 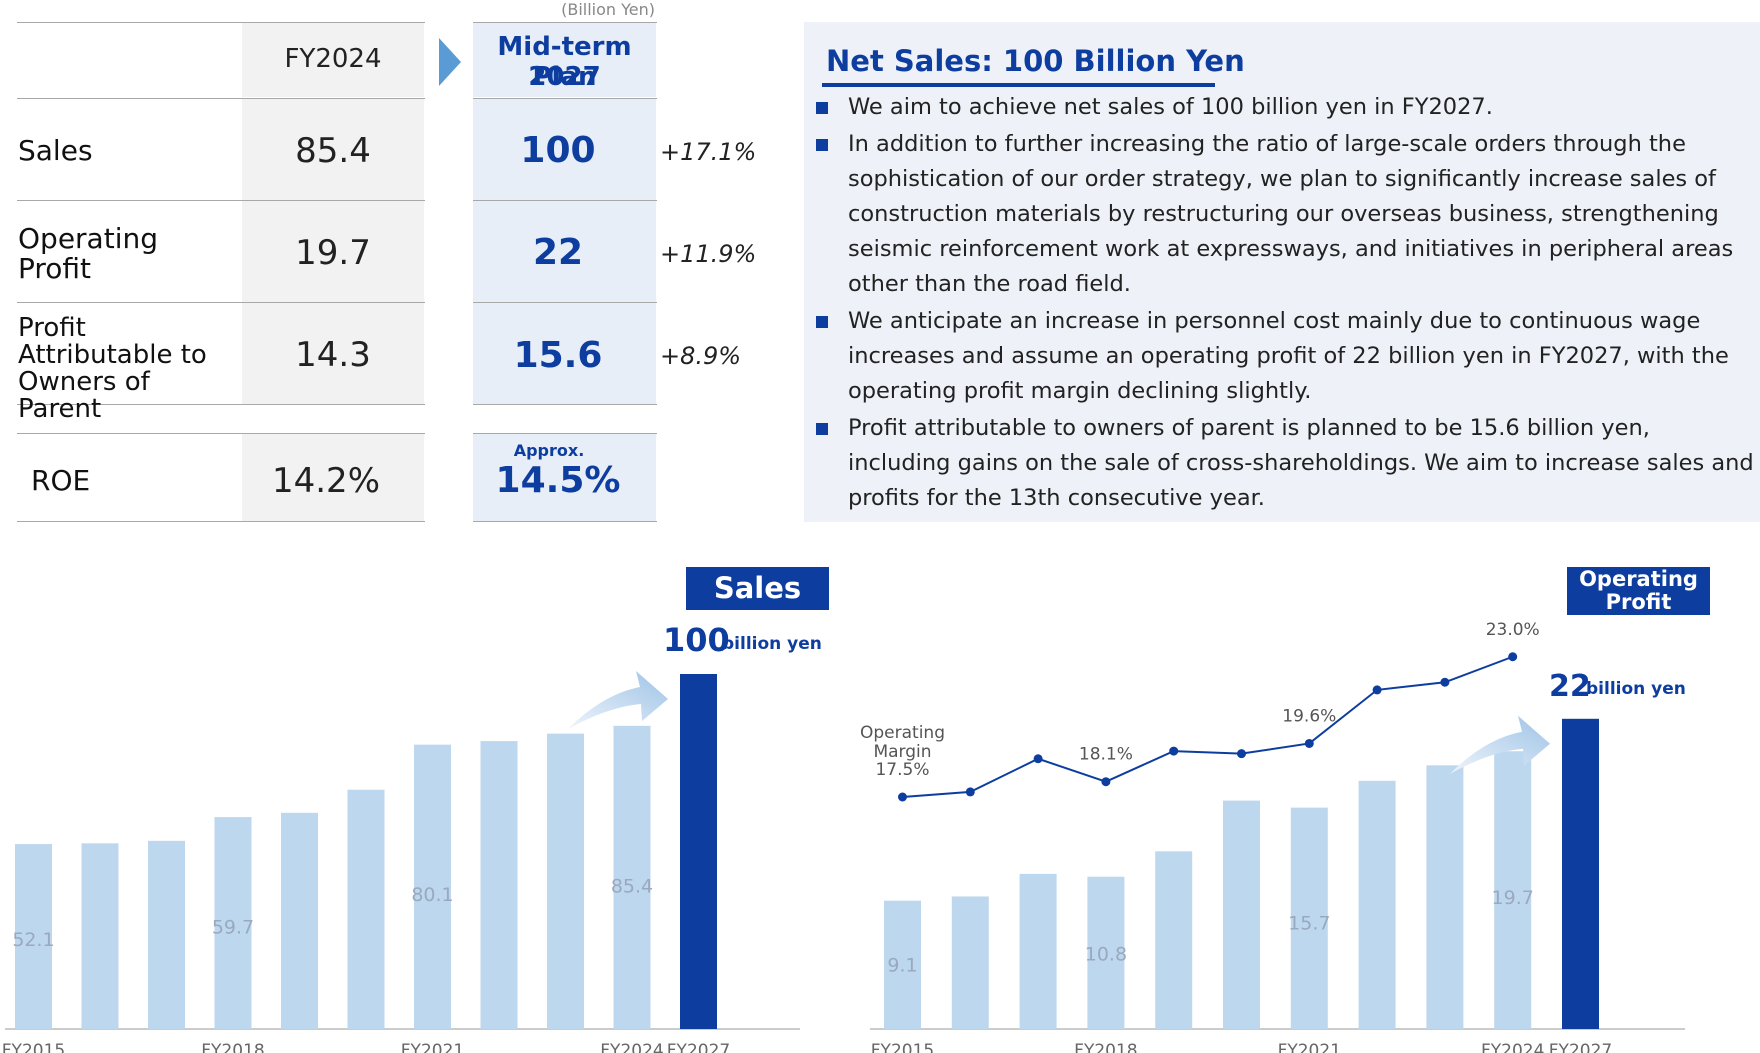 What do you see at coordinates (757, 588) in the screenshot?
I see `sales-chart-title: Sales` at bounding box center [757, 588].